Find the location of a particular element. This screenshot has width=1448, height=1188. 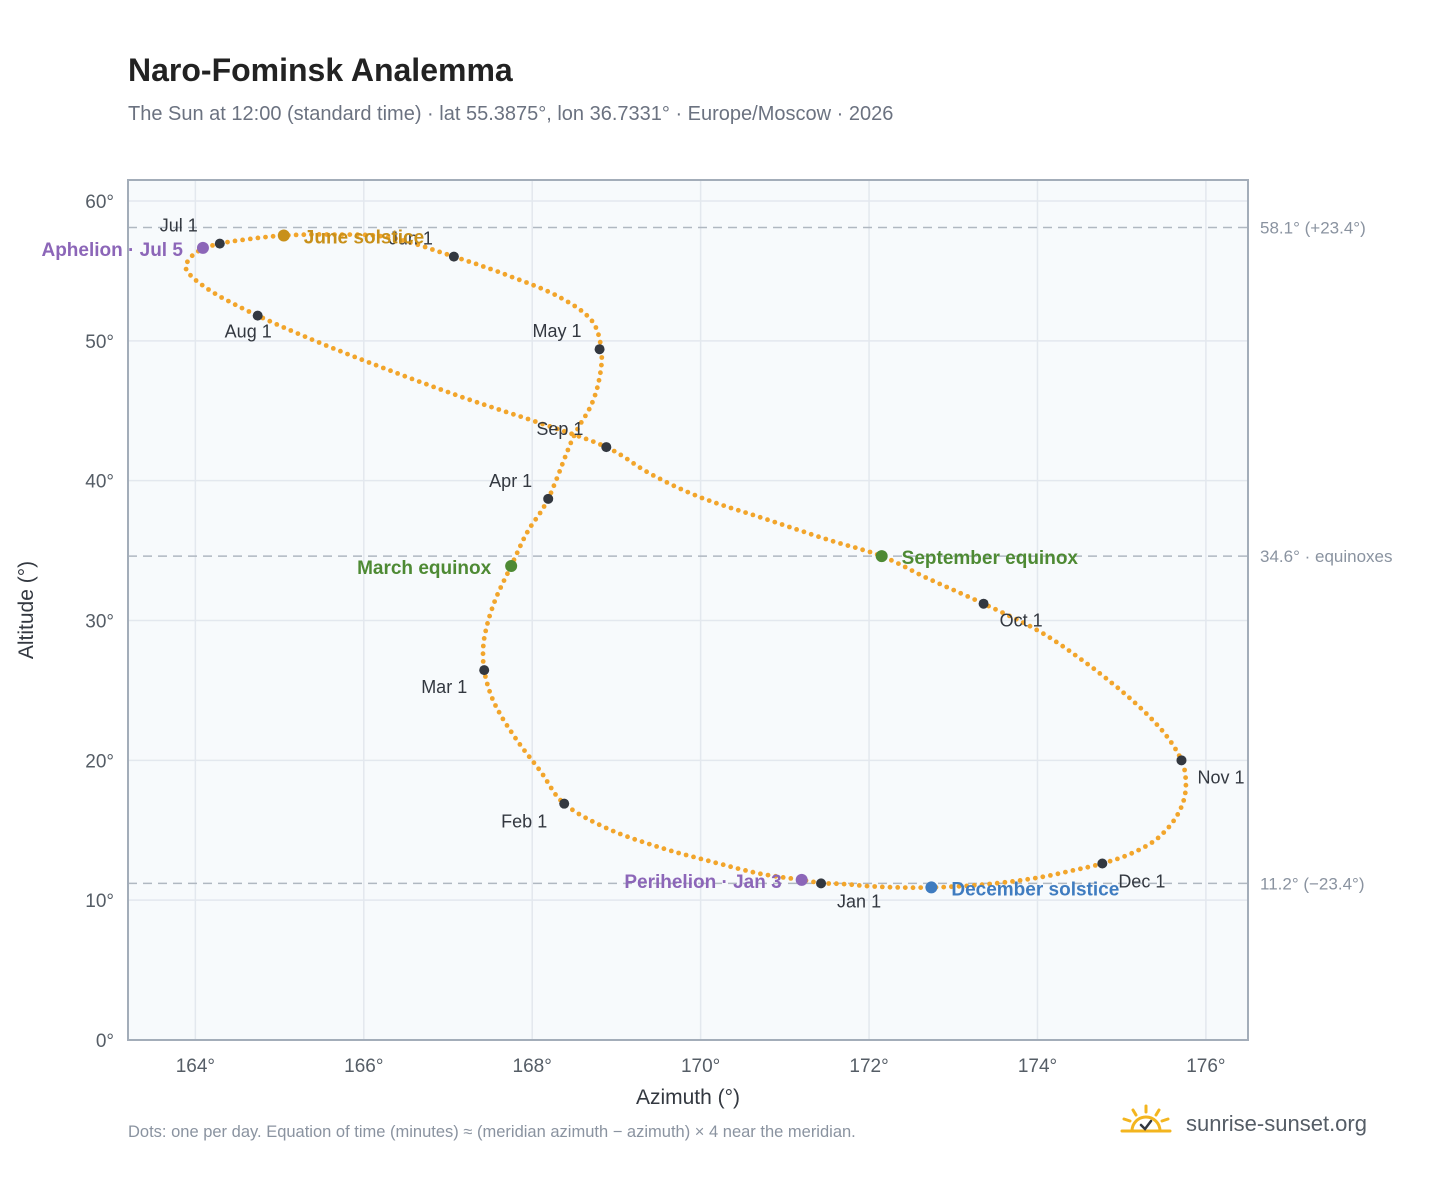

y-tick-label: 50° is located at coordinates (99, 342).